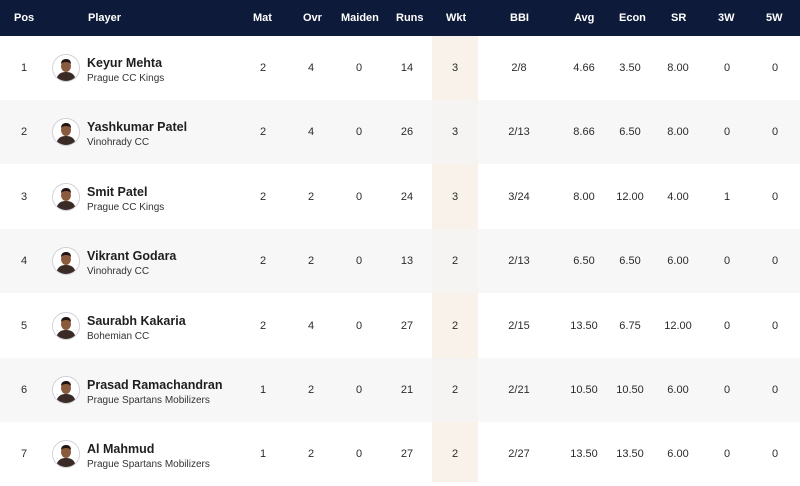 The width and height of the screenshot is (800, 486). I want to click on pos-cell: 3, so click(24, 196).